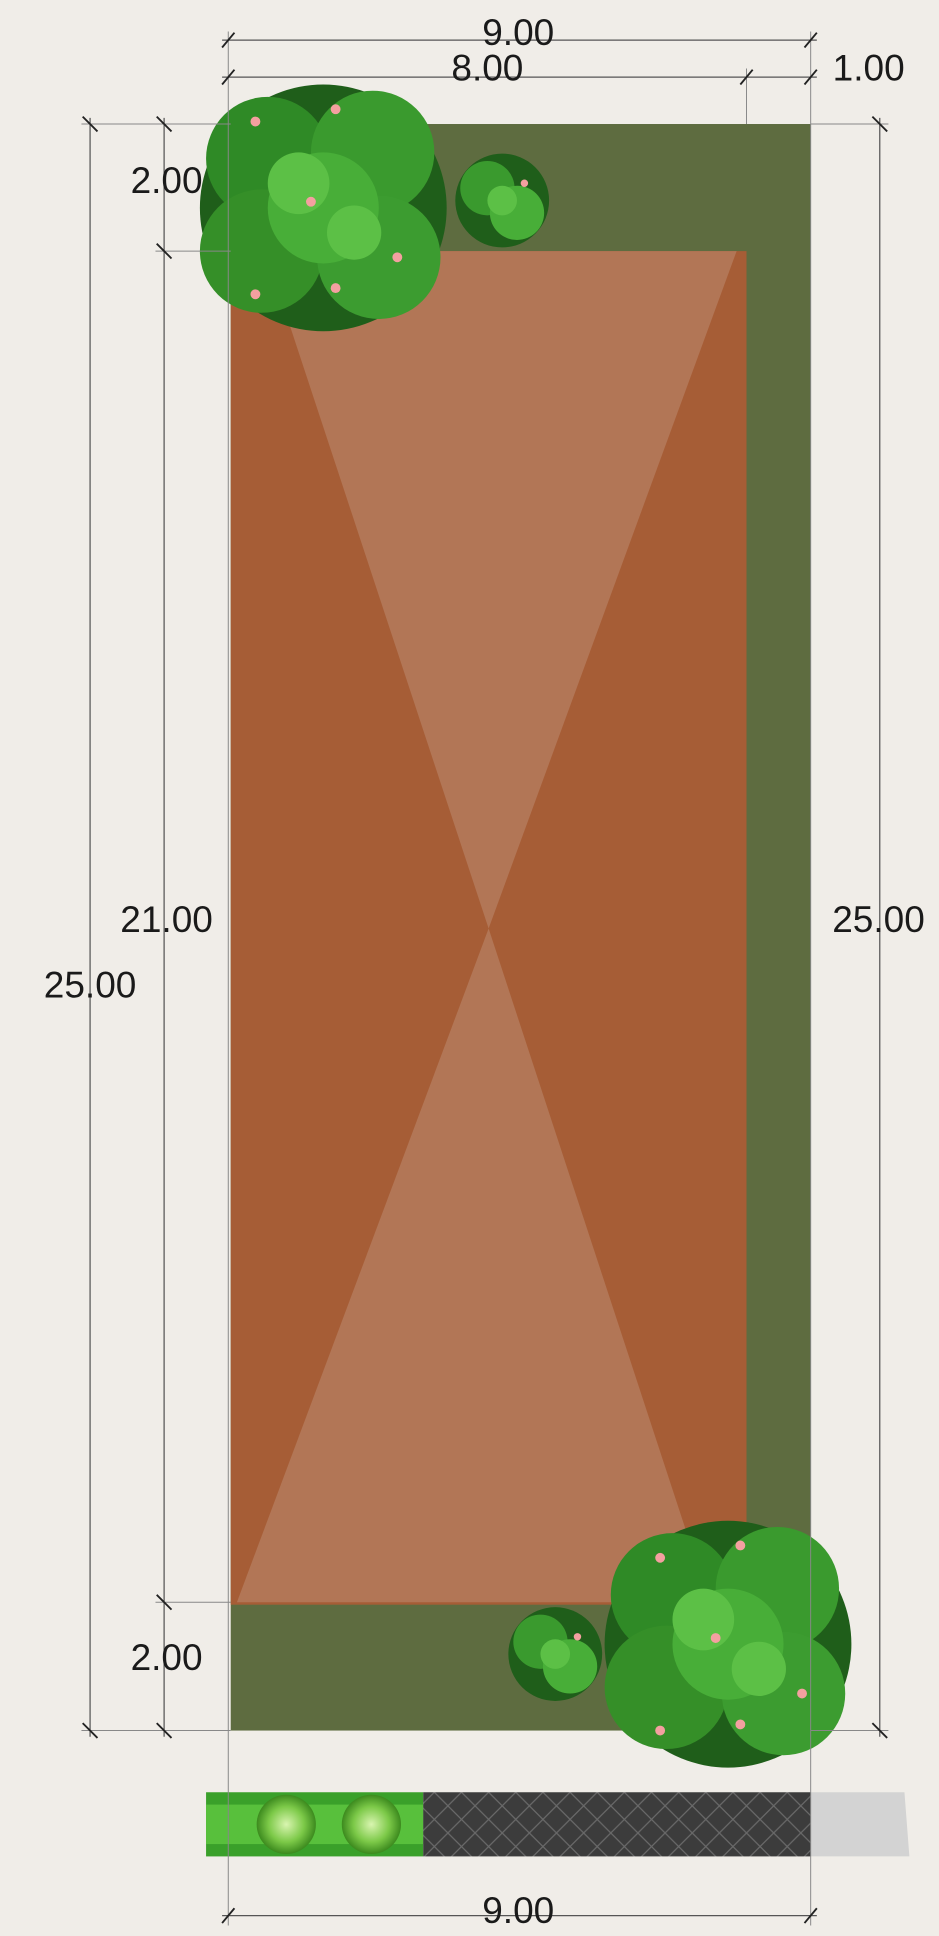 Image resolution: width=939 pixels, height=1936 pixels. I want to click on pavement, so click(617, 1824).